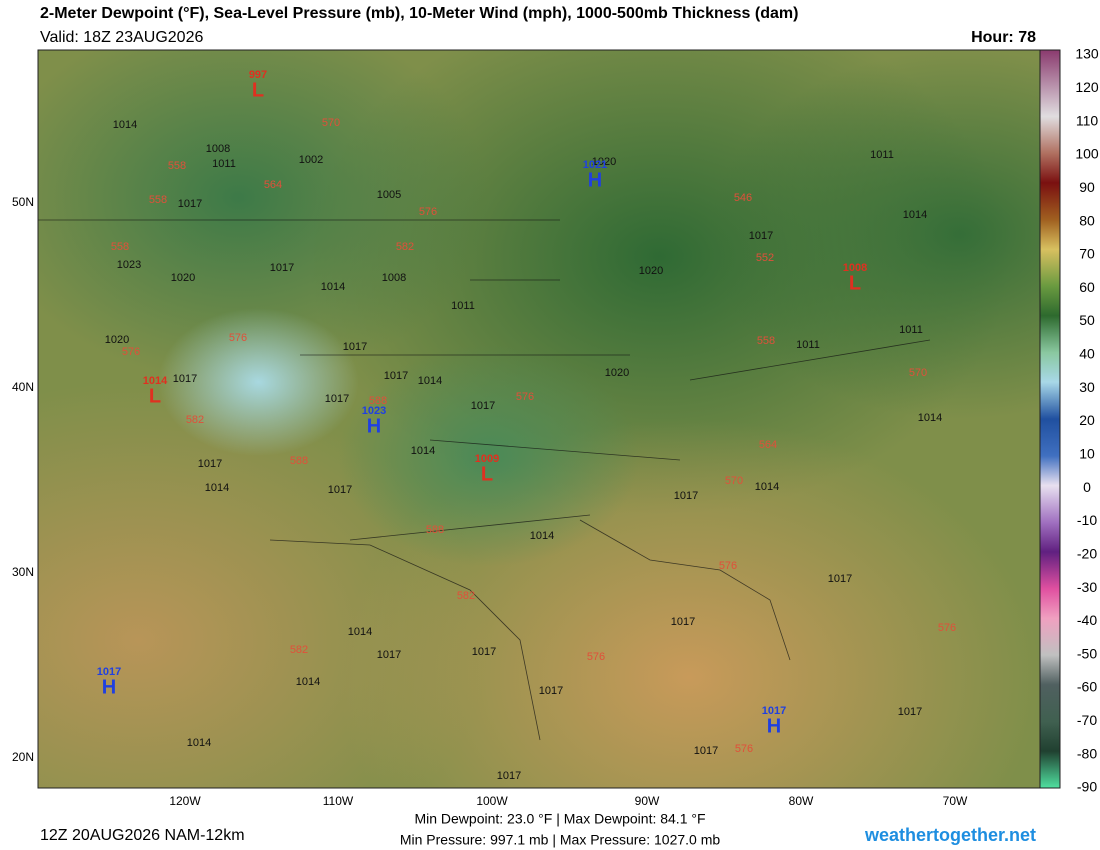 This screenshot has height=850, width=1100. I want to click on colorbar-label: -10, so click(1087, 520).